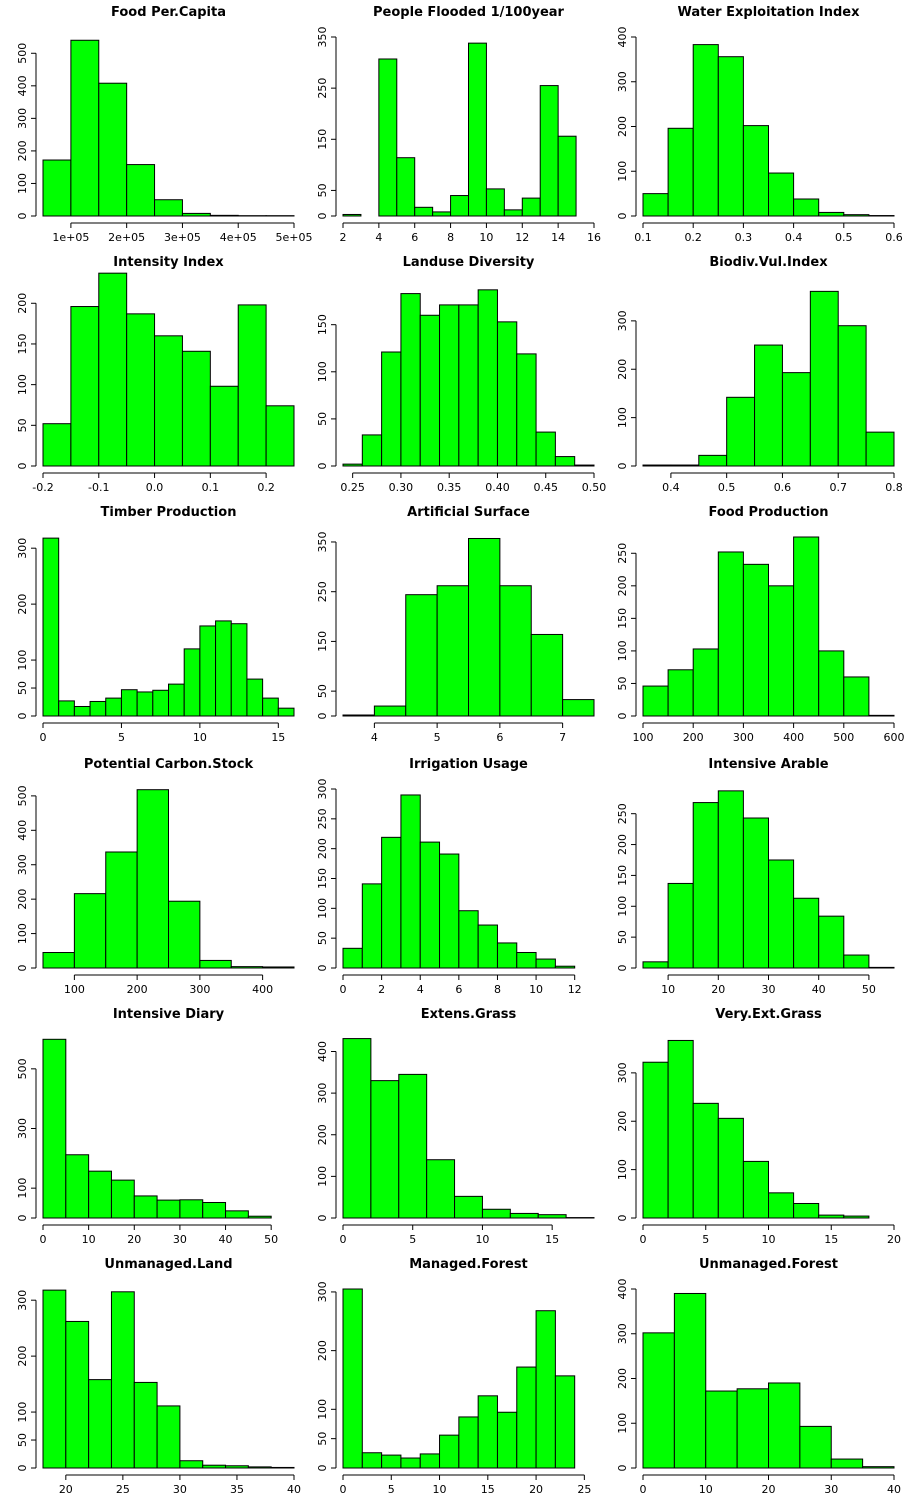 Image resolution: width=907 pixels, height=1498 pixels. Describe the element at coordinates (278, 737) in the screenshot. I see `x-tick-label: 15` at that location.